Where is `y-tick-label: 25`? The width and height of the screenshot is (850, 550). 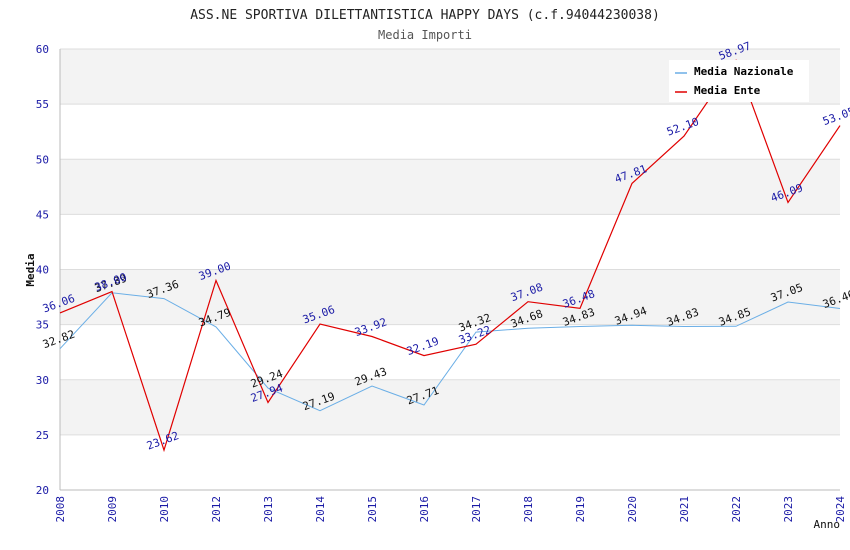
y-tick-label: 25 is located at coordinates (42, 435).